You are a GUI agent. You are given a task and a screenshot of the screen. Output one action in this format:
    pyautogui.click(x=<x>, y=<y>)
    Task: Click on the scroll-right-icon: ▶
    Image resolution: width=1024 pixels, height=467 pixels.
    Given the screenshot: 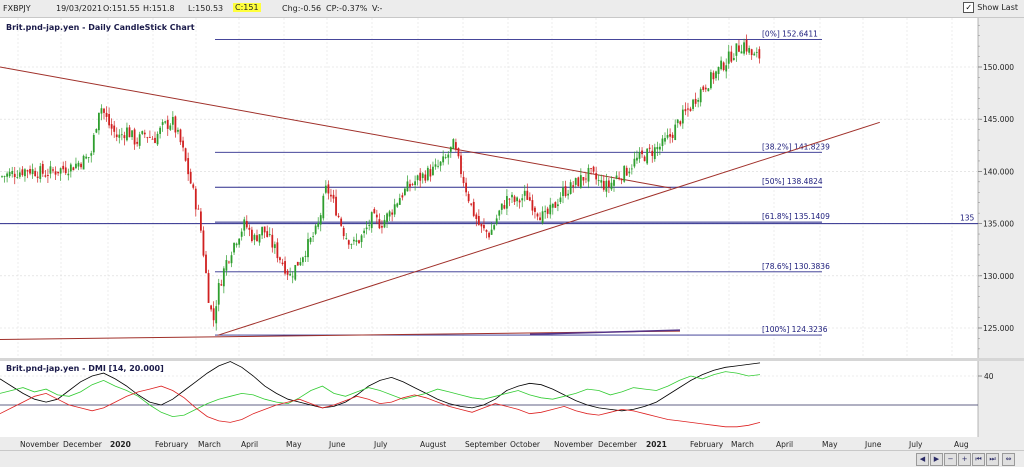 What is the action you would take?
    pyautogui.click(x=936, y=459)
    